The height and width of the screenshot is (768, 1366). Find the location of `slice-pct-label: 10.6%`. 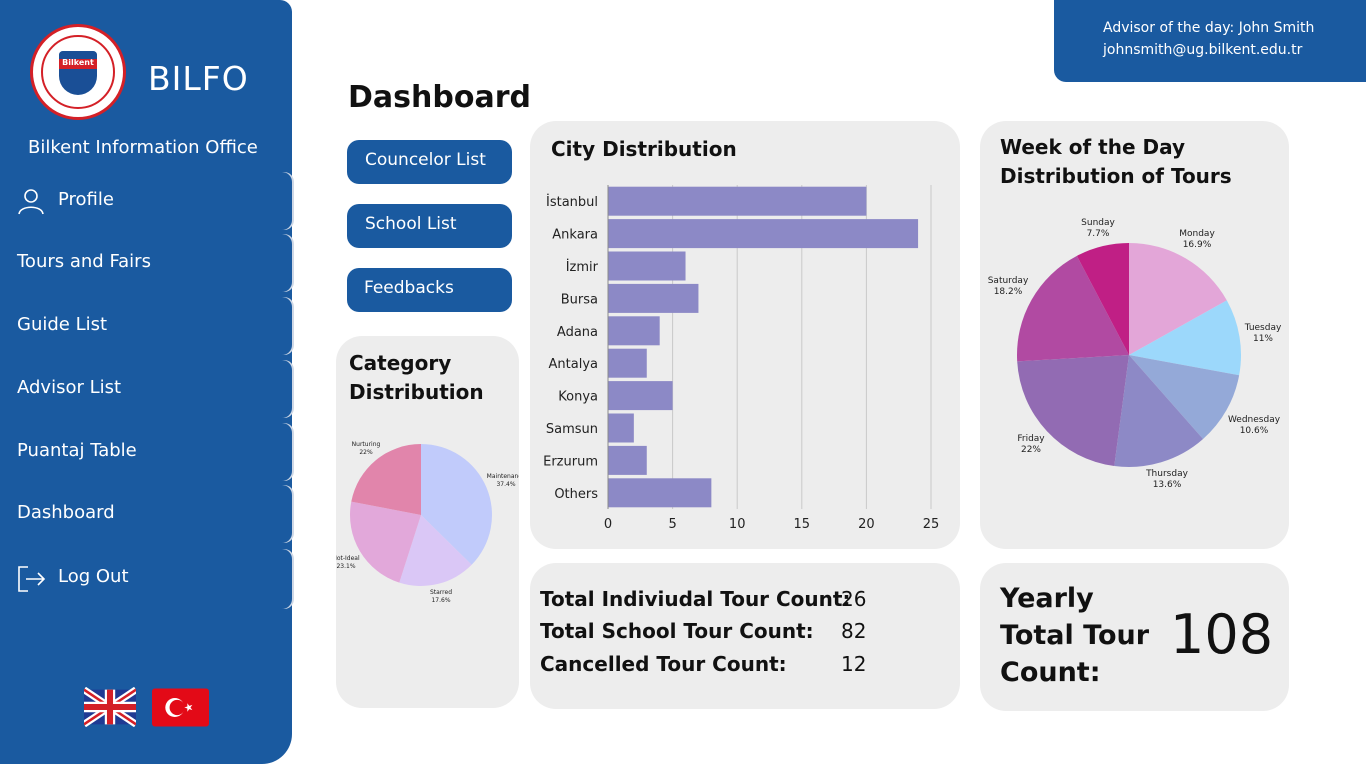

slice-pct-label: 10.6% is located at coordinates (1254, 431).